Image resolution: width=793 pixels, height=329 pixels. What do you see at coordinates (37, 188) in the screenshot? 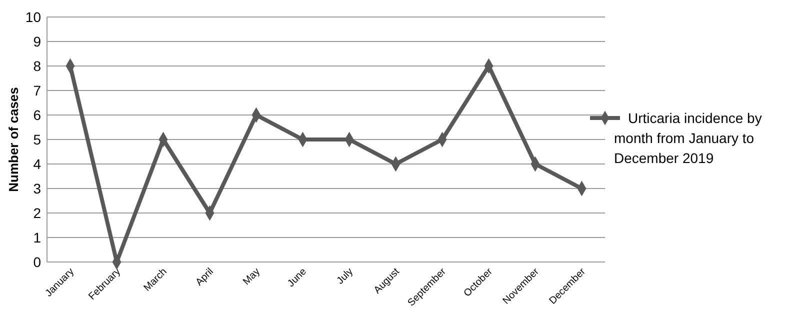
I see `y-tick-label: 3` at bounding box center [37, 188].